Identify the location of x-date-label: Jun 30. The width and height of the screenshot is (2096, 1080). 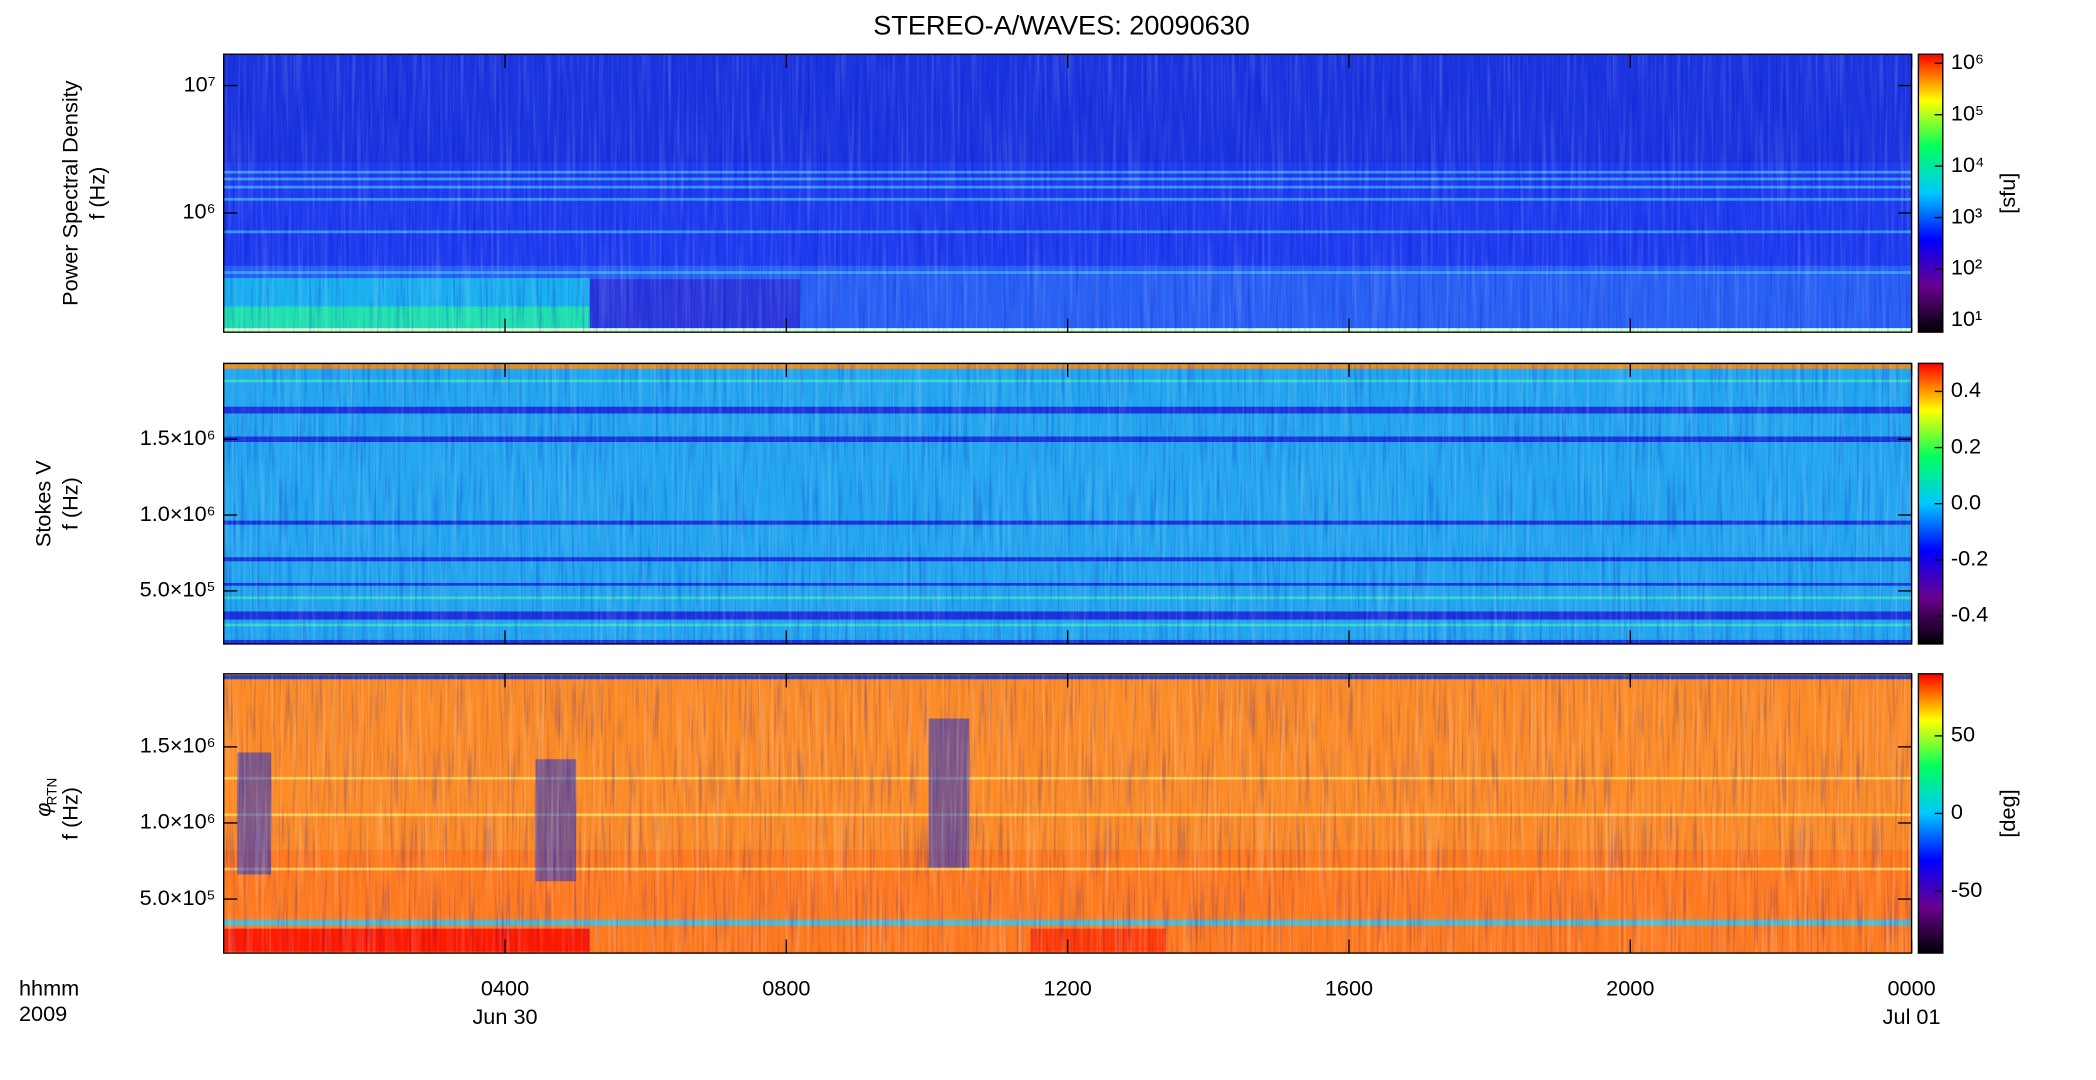
(504, 1016).